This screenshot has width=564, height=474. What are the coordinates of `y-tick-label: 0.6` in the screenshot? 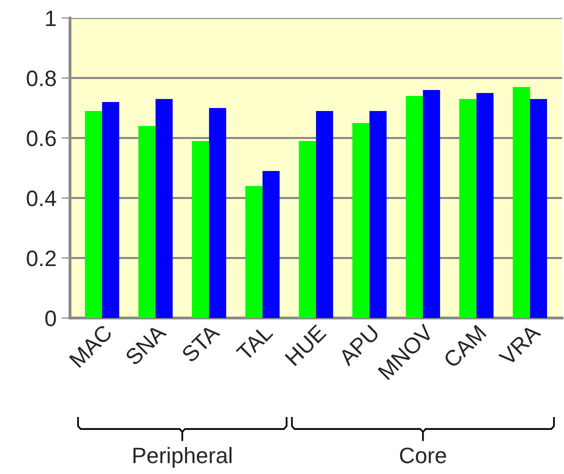 It's located at (41, 138).